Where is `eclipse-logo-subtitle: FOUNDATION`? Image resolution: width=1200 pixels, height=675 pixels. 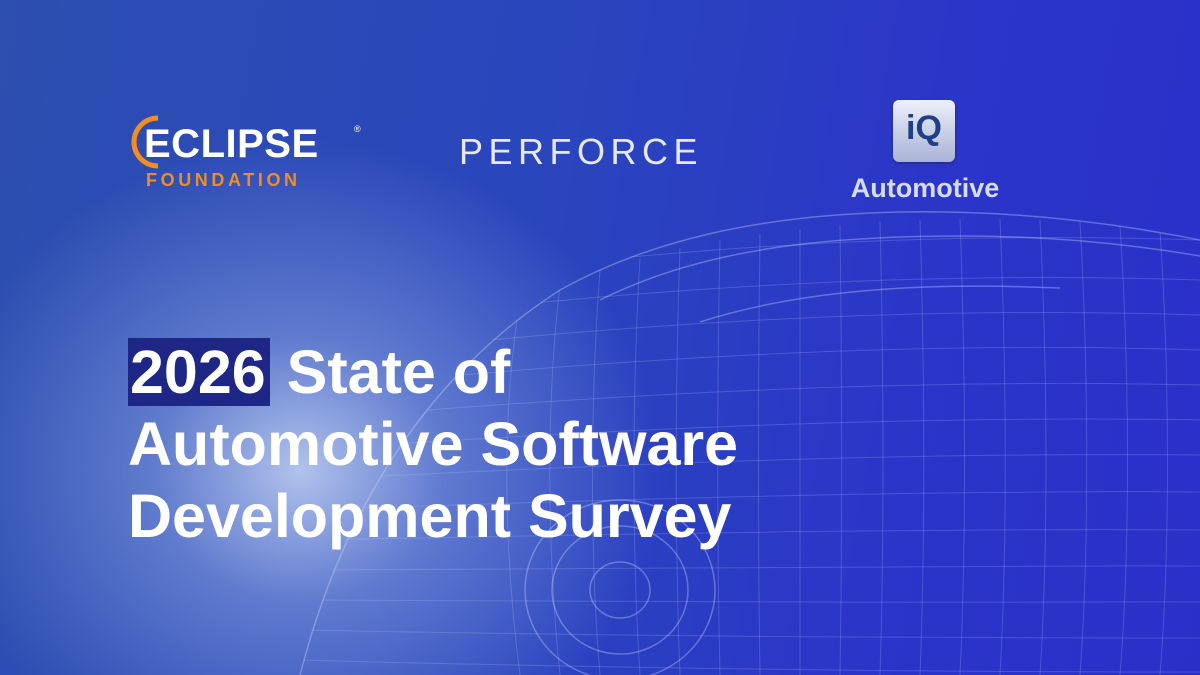 eclipse-logo-subtitle: FOUNDATION is located at coordinates (223, 180).